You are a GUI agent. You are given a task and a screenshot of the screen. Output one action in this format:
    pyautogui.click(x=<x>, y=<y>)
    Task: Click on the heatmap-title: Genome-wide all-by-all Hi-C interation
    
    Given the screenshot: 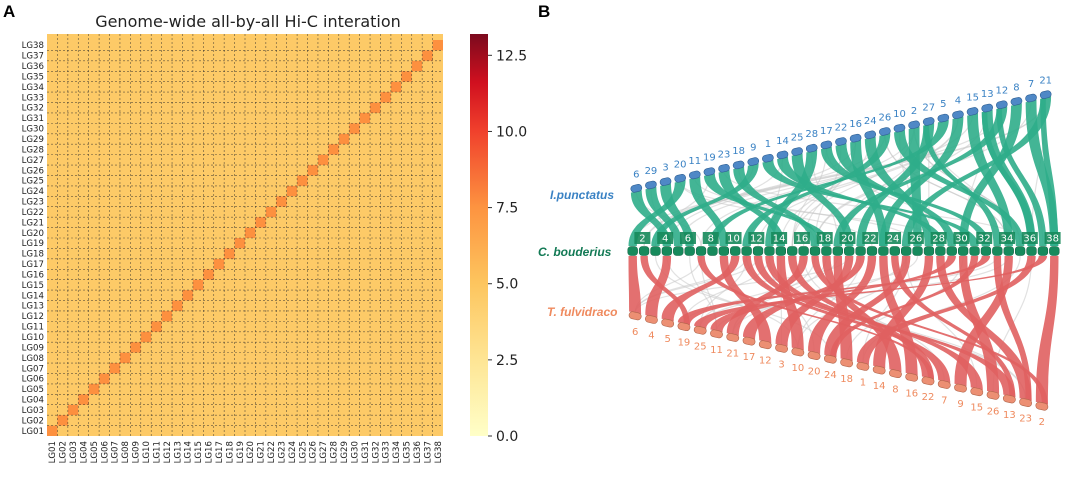 What is the action you would take?
    pyautogui.click(x=248, y=21)
    